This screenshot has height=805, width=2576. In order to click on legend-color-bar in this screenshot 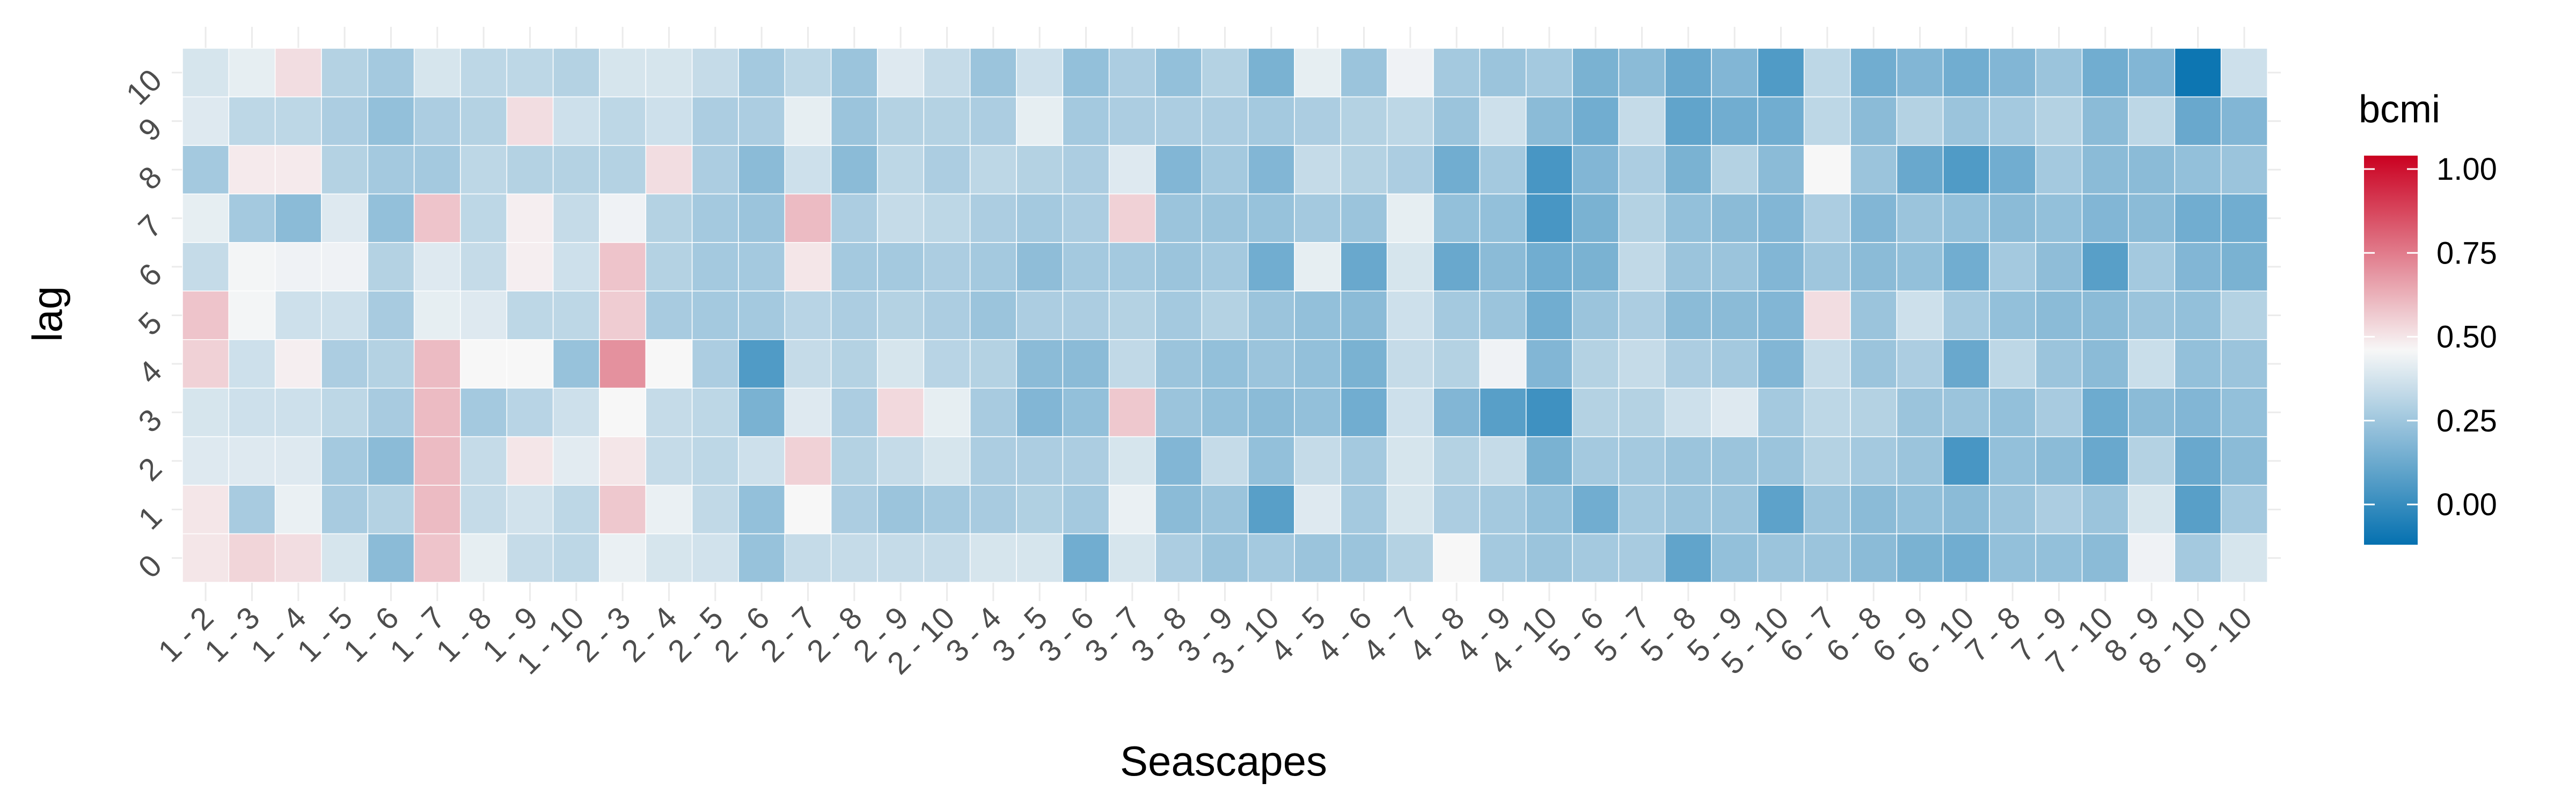, I will do `click(2391, 350)`.